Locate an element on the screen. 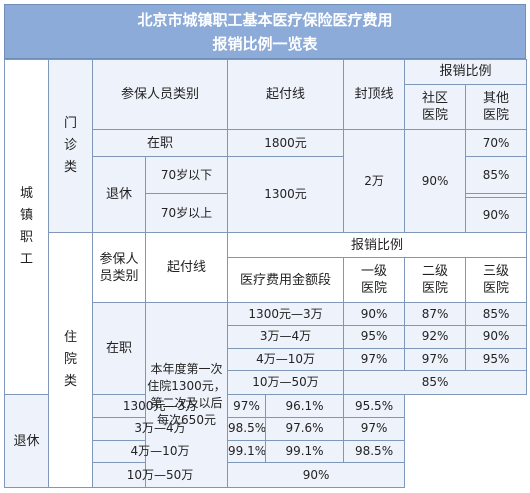 This screenshot has width=530, height=493. employed-range: 4万—10万 is located at coordinates (286, 359).